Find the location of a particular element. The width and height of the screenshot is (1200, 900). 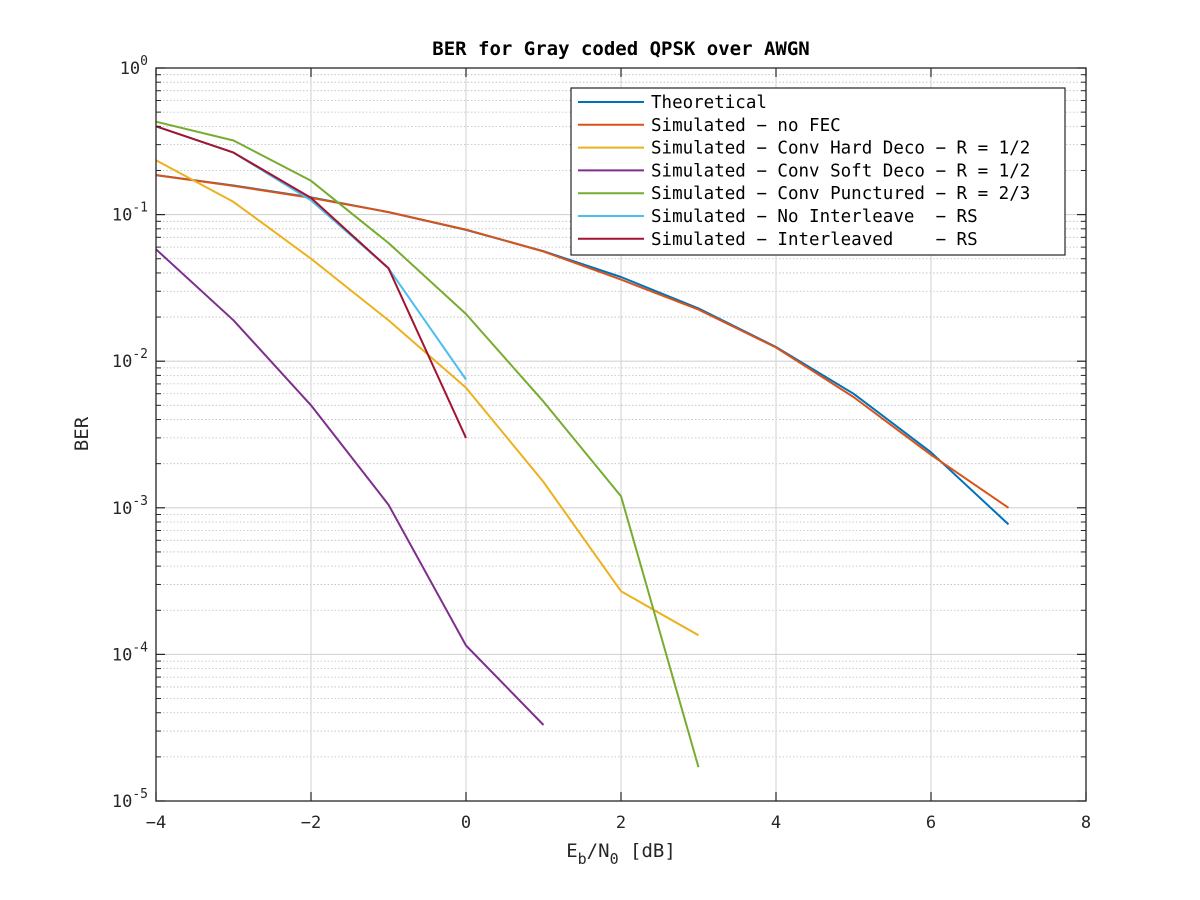

x-tick-label: 2 is located at coordinates (621, 823).